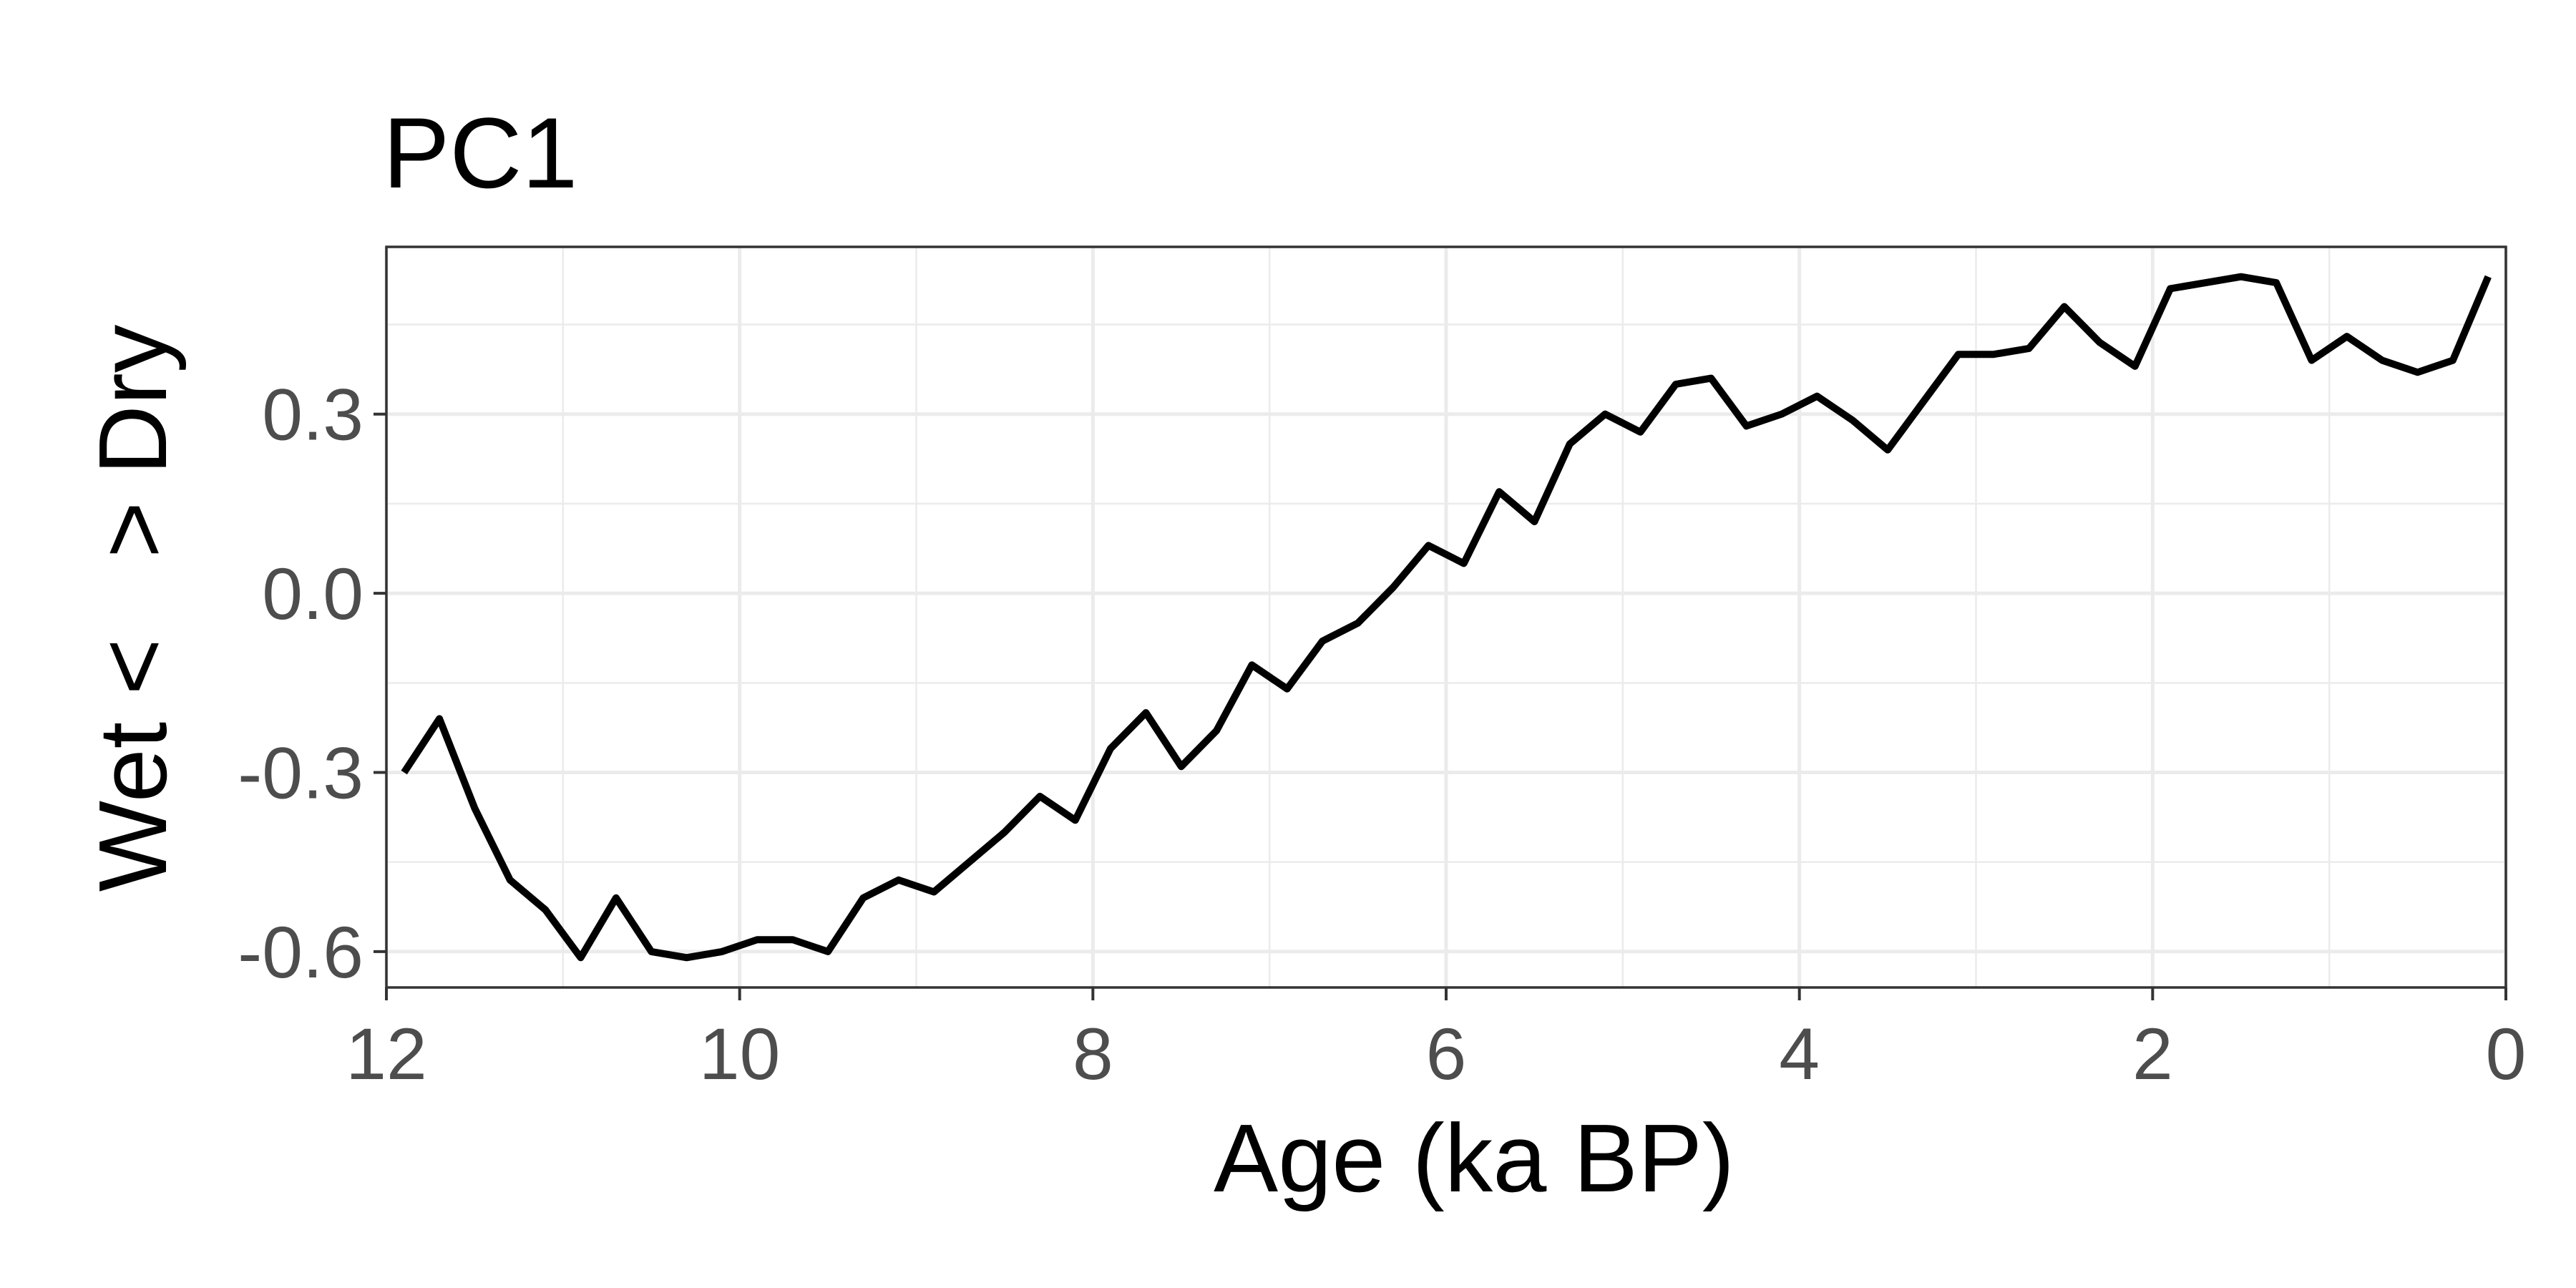  What do you see at coordinates (133, 608) in the screenshot?
I see `y-axis-title: Wet < > Dry` at bounding box center [133, 608].